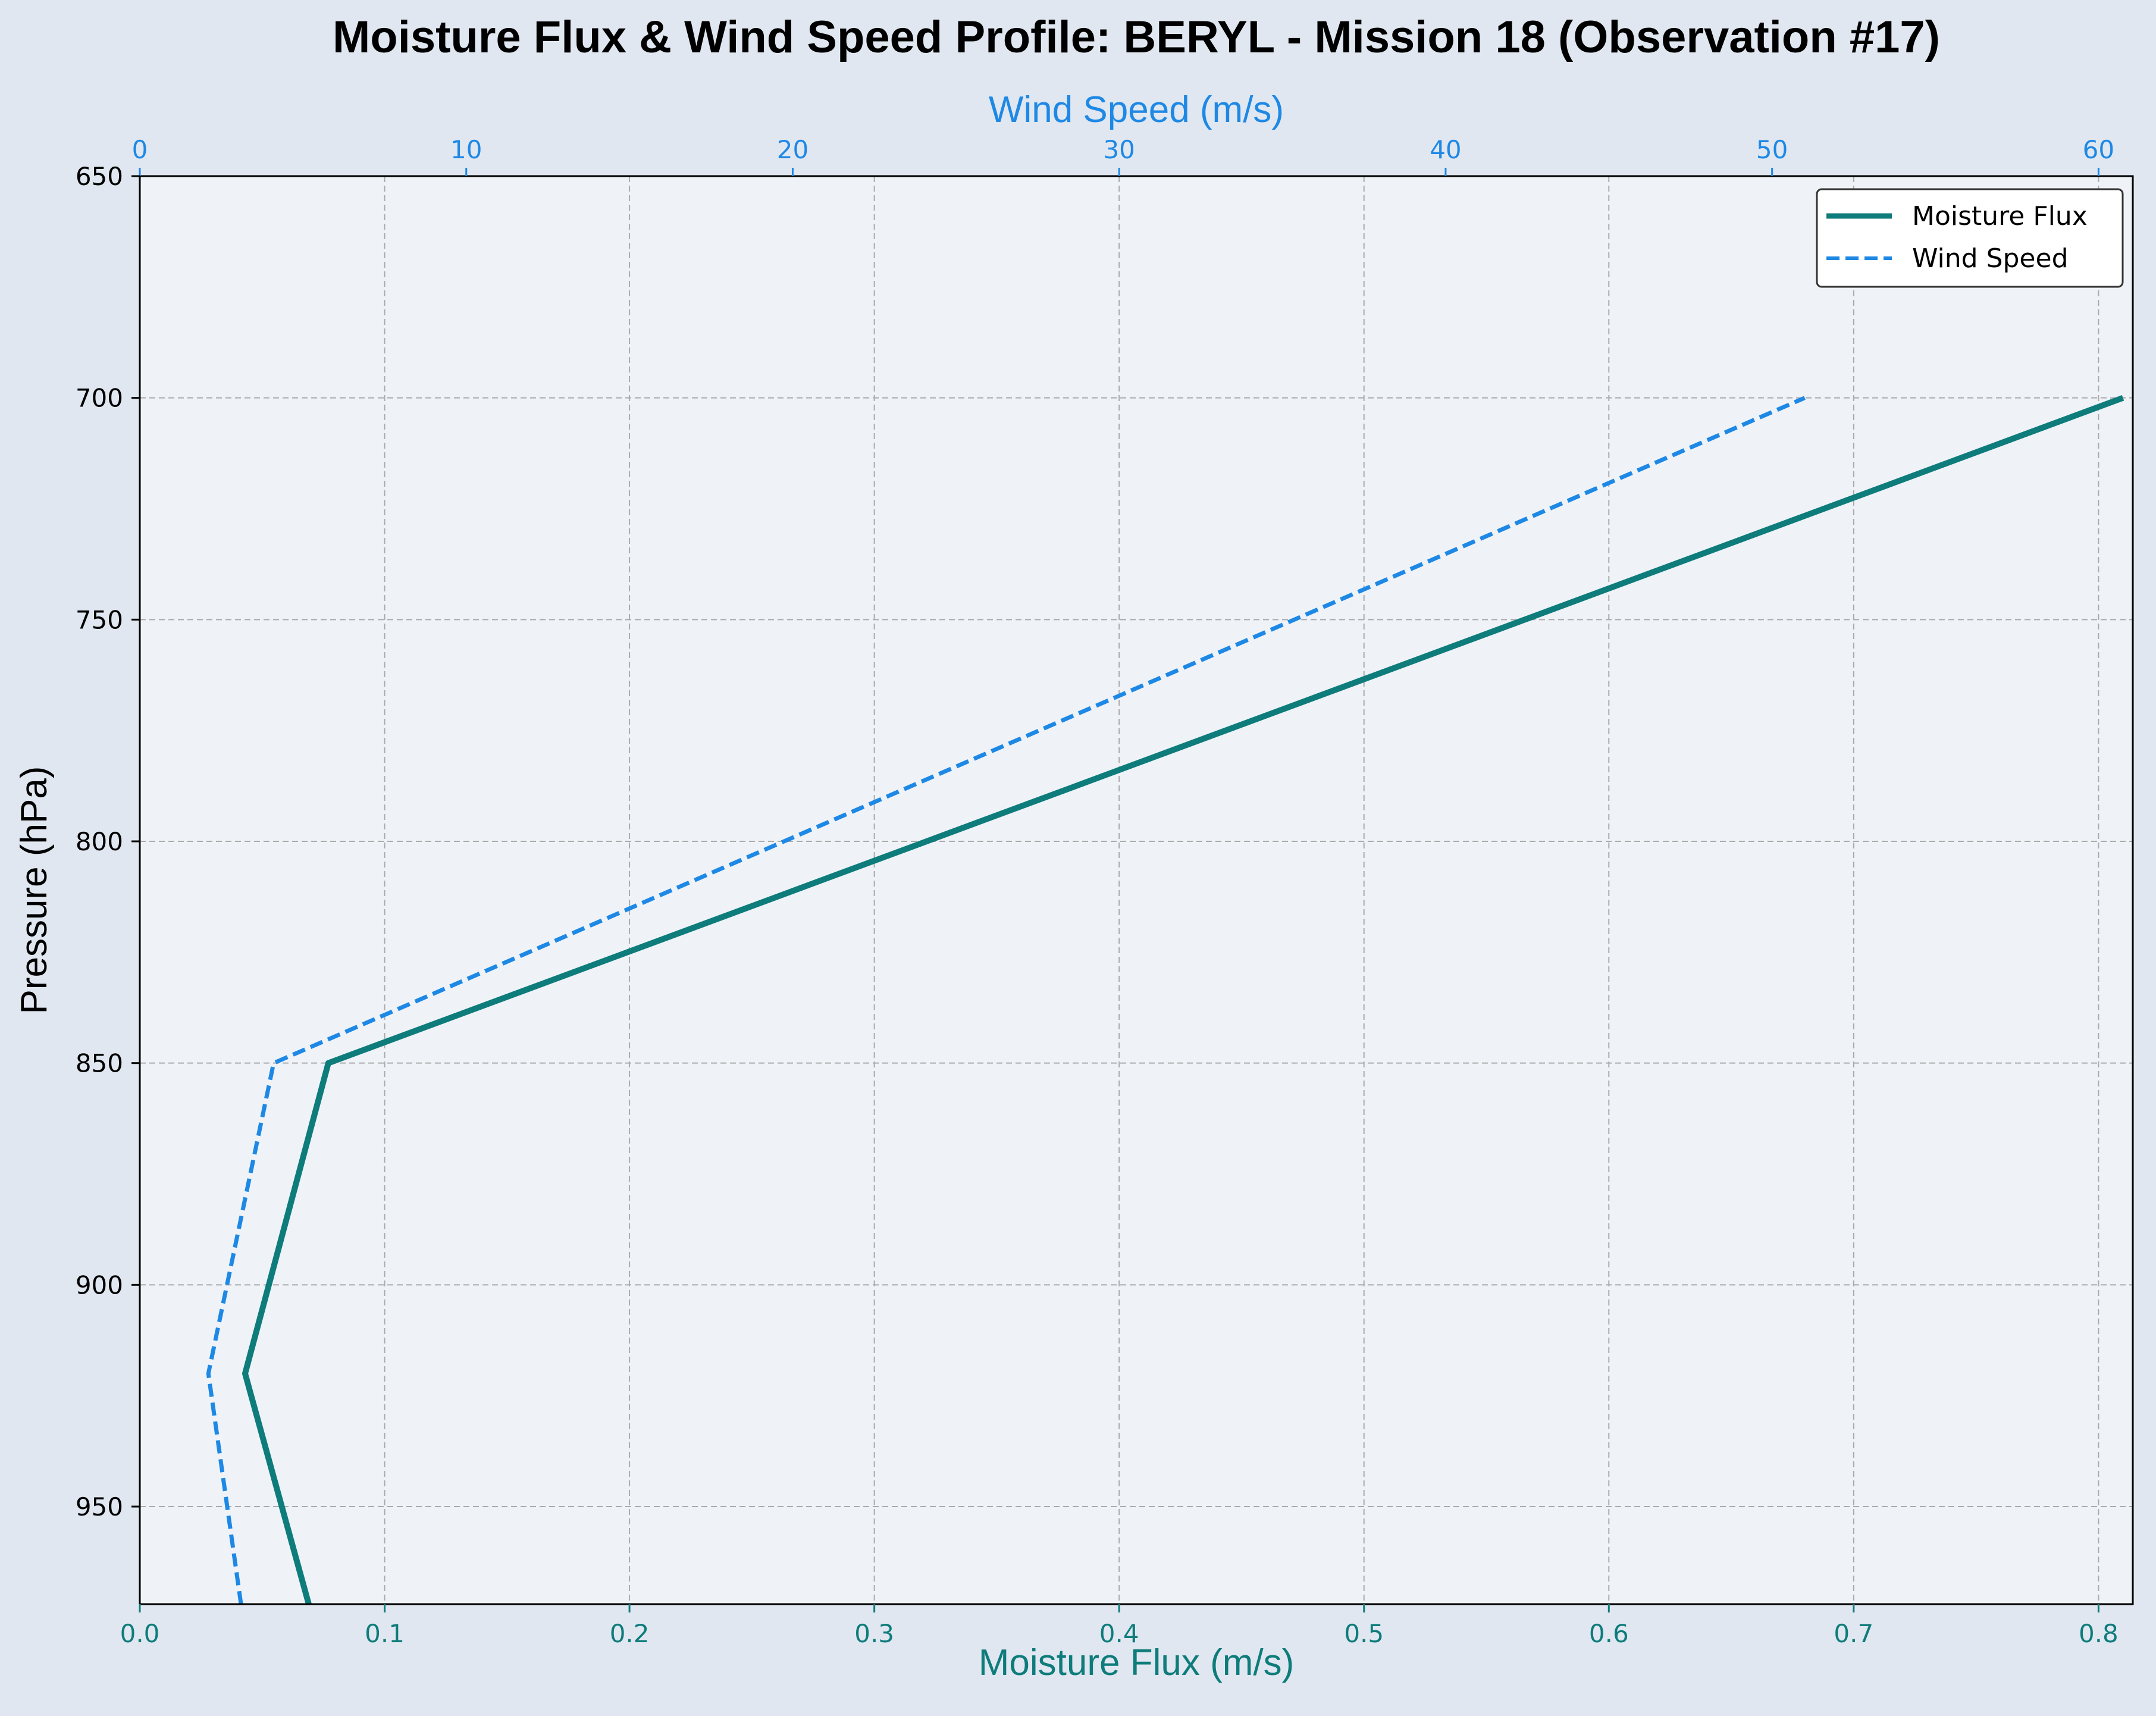 The height and width of the screenshot is (1716, 2156). I want to click on left-tick-label-5: 900, so click(99, 1284).